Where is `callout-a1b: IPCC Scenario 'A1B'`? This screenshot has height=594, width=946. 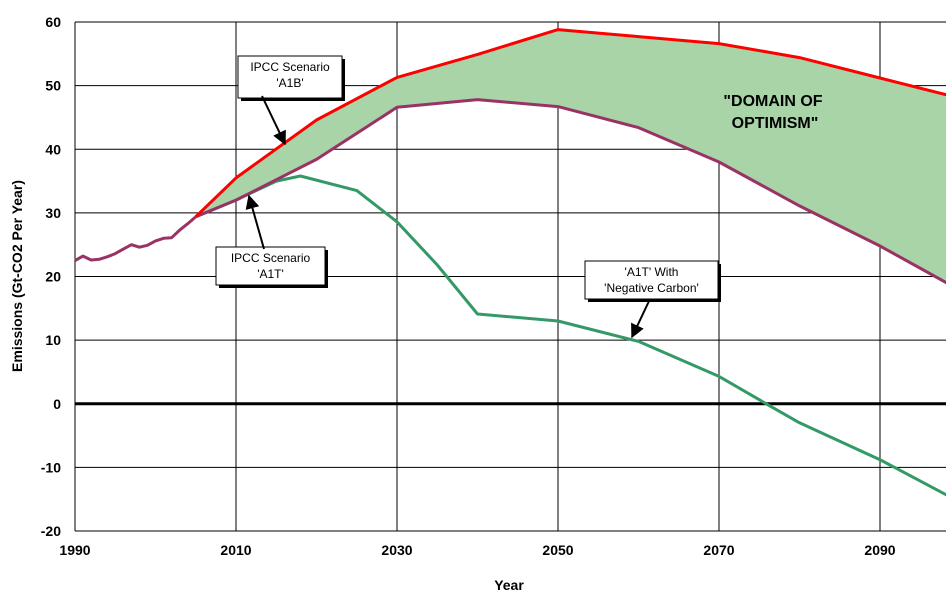
callout-a1b: IPCC Scenario 'A1B' is located at coordinates (291, 100).